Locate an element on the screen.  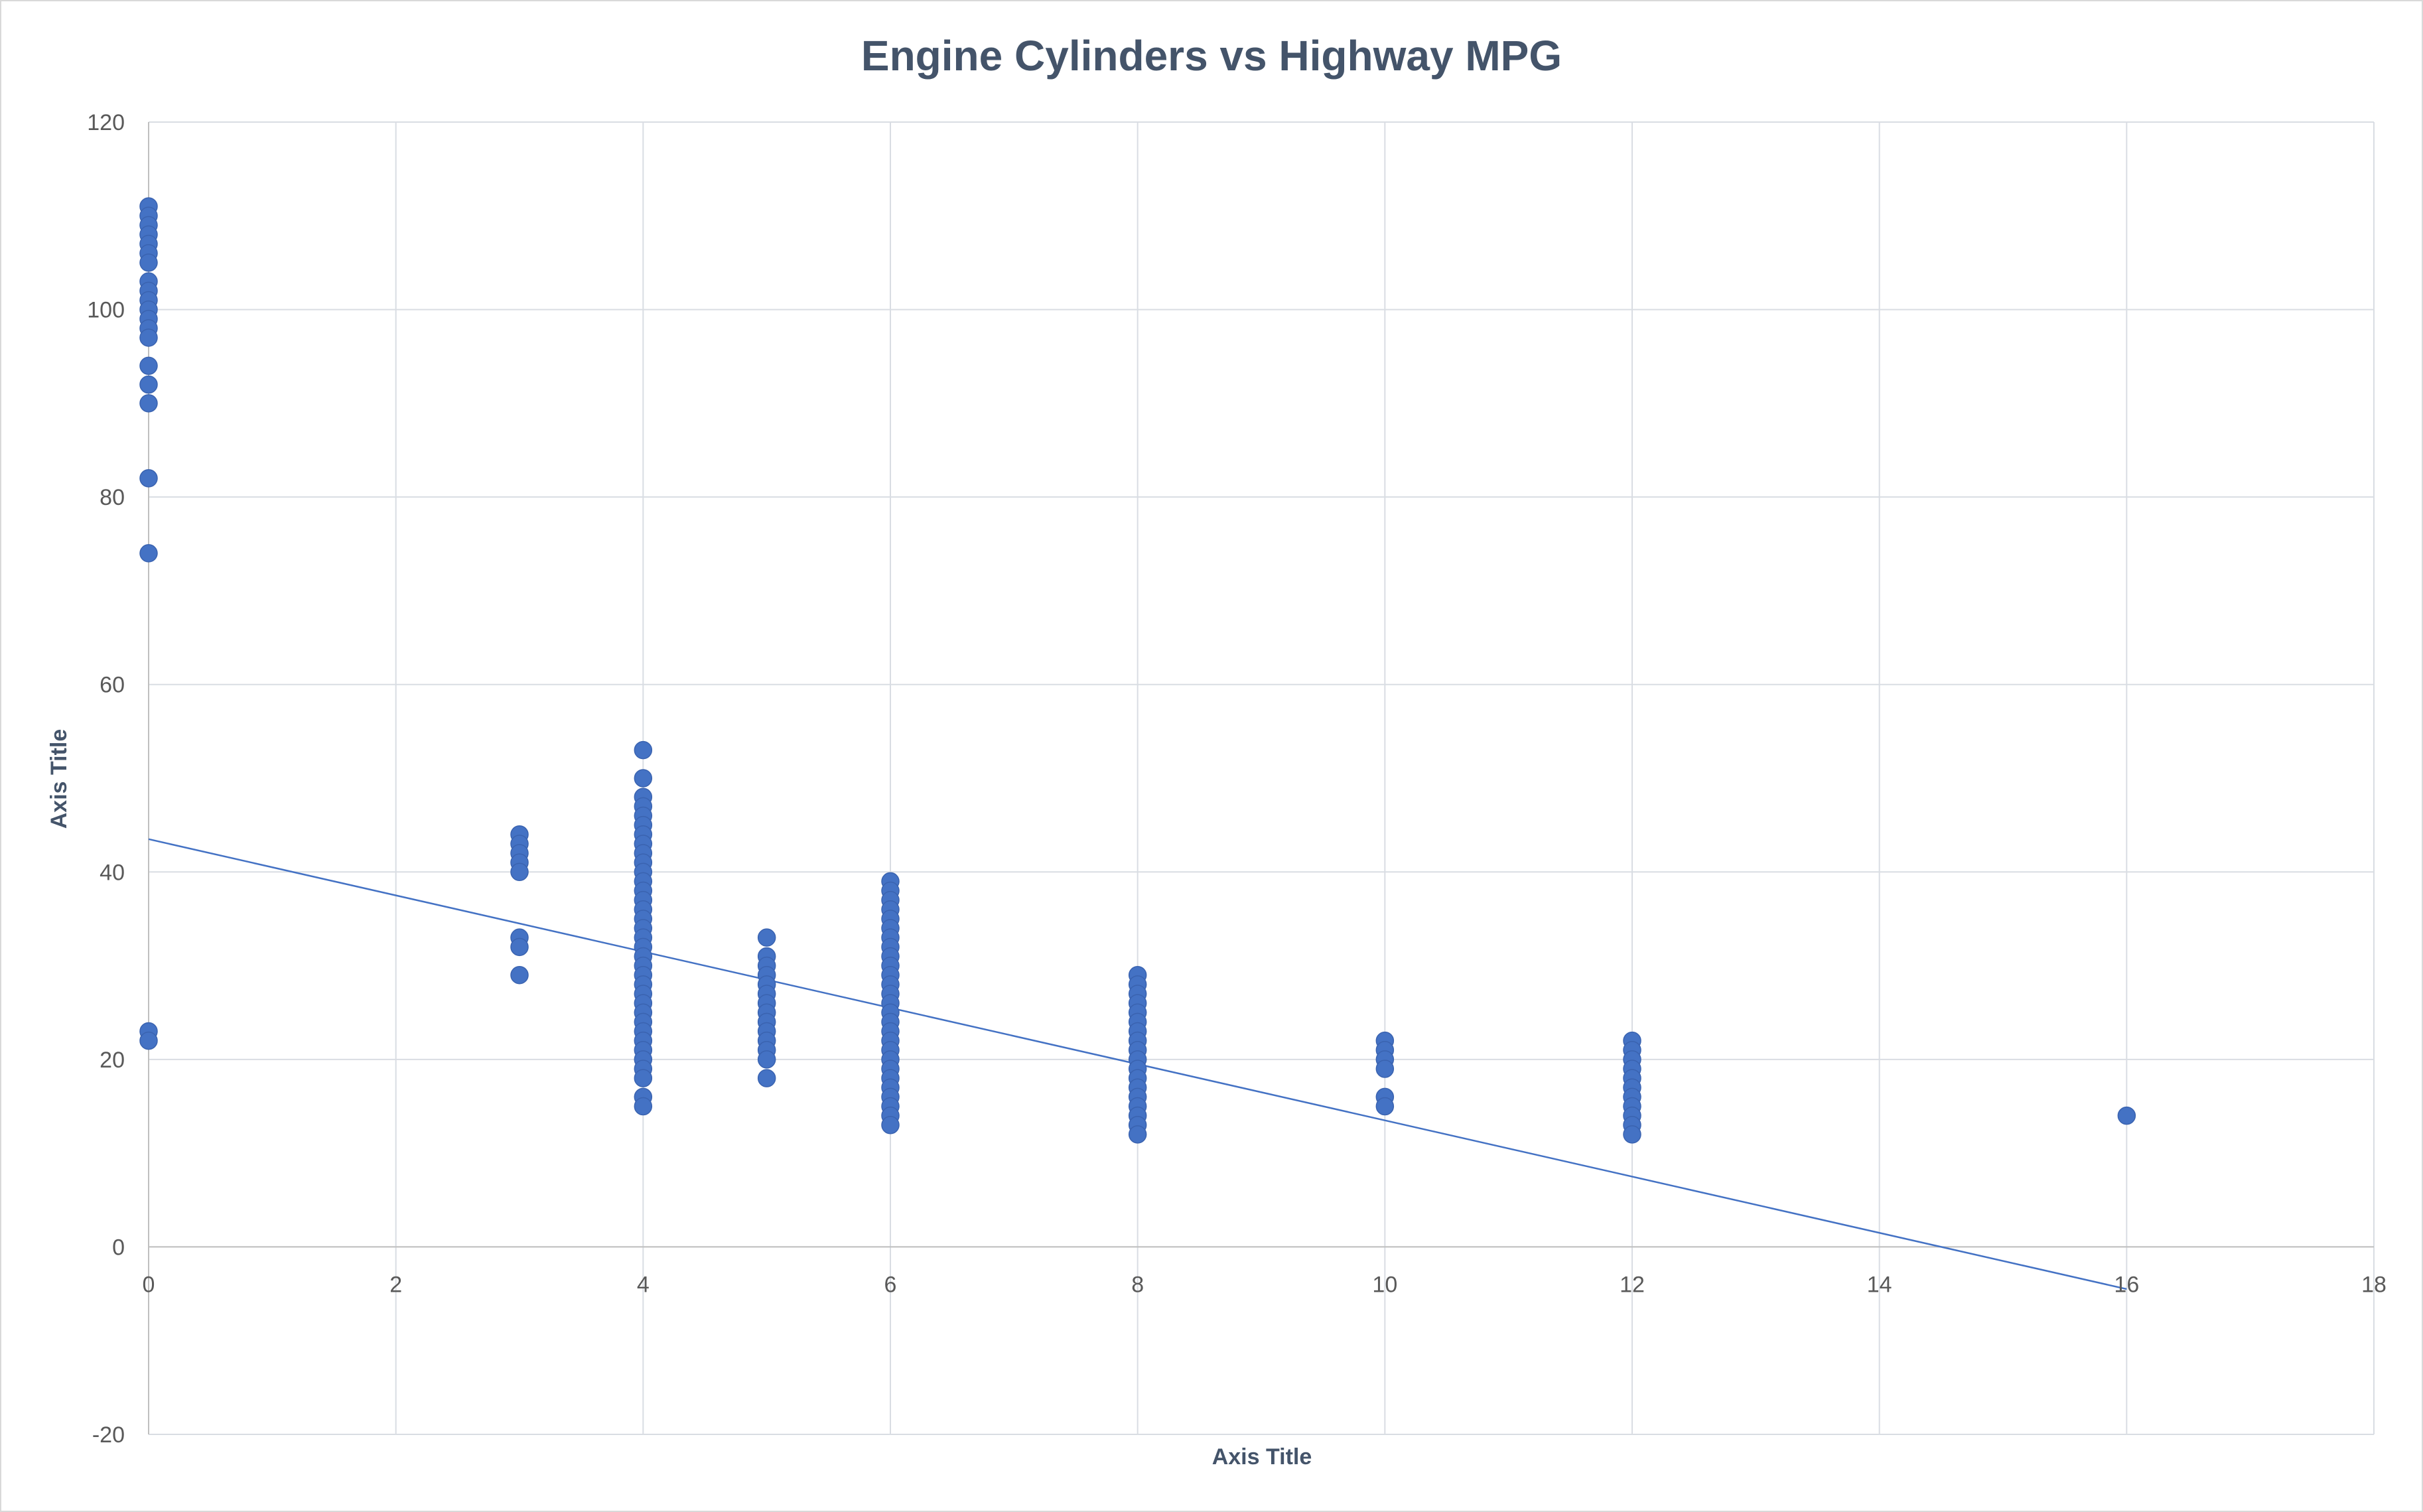
x-tick-label: 0 is located at coordinates (149, 1284).